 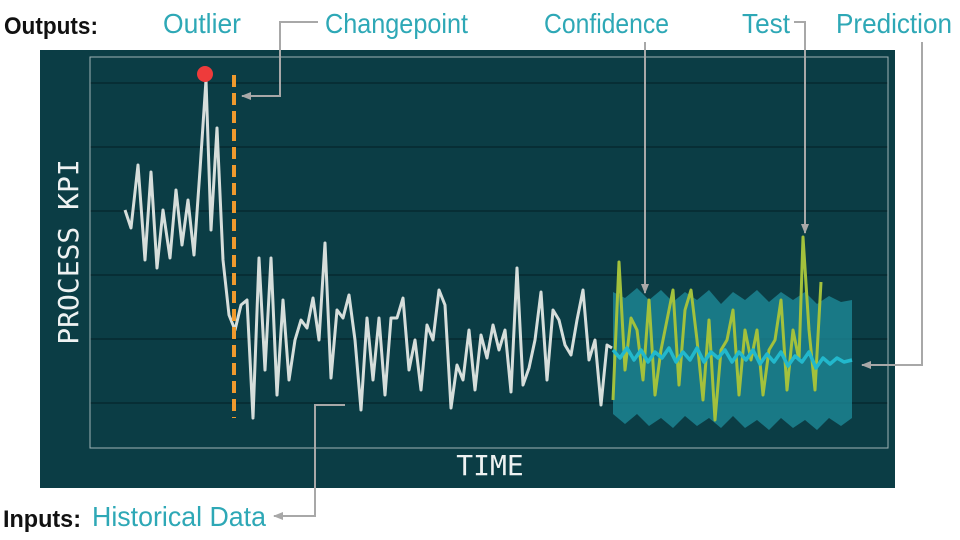 I want to click on x-axis-label: TIME, so click(x=489, y=465).